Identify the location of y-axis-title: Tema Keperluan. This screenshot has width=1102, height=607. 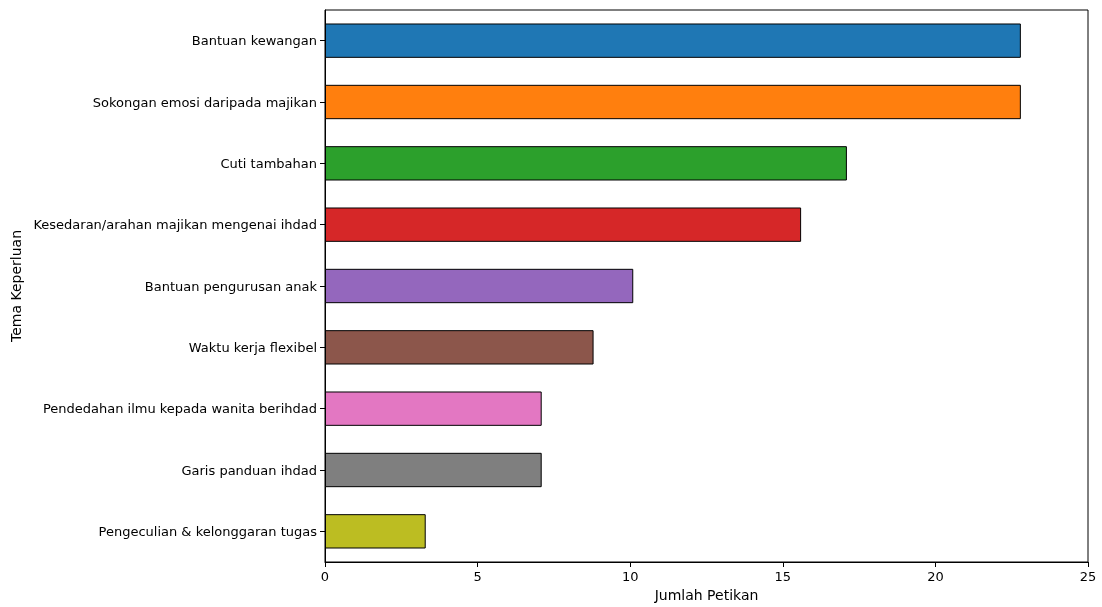
(15, 286).